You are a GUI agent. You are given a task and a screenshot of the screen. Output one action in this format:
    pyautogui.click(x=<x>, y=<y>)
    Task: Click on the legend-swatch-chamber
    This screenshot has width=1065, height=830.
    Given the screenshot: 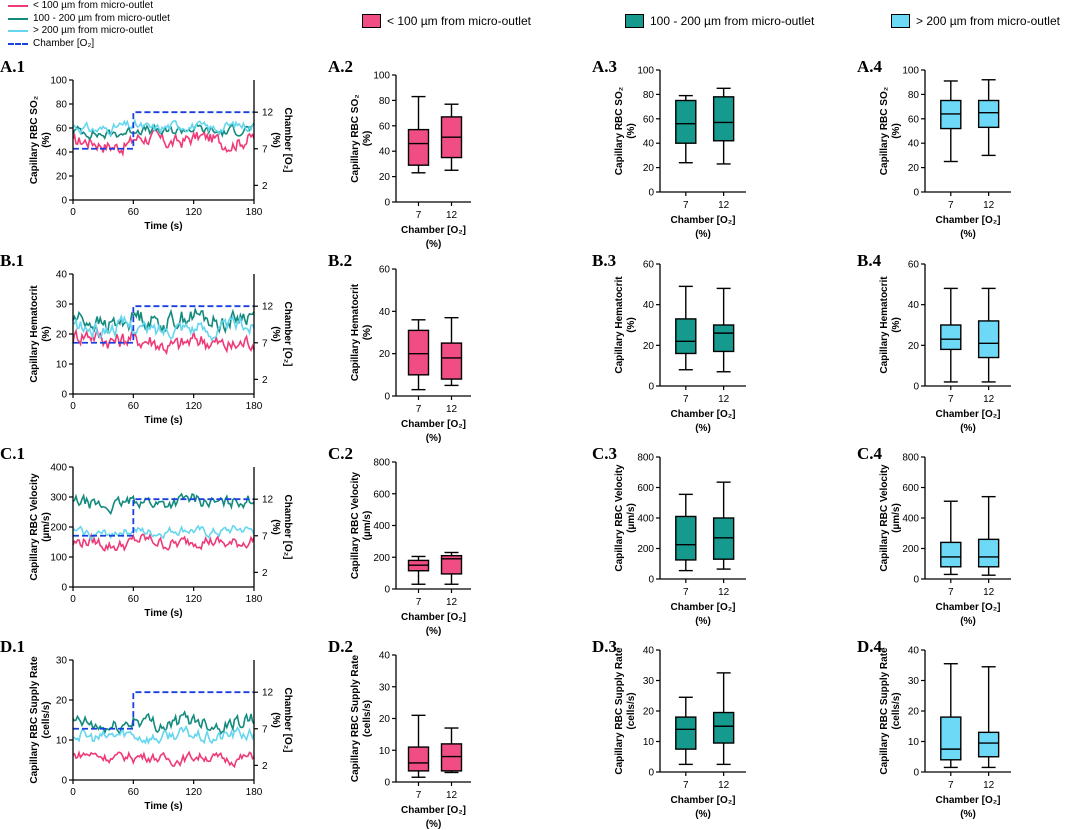 What is the action you would take?
    pyautogui.click(x=18, y=43)
    